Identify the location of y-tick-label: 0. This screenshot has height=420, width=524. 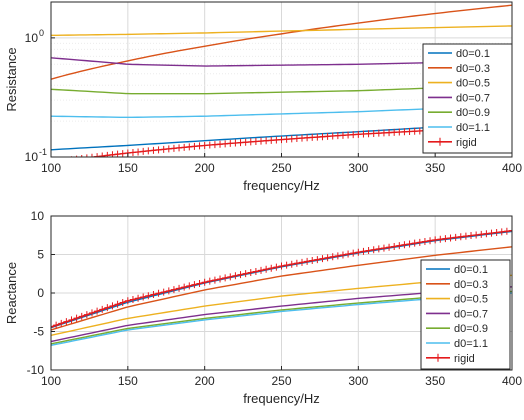
(40, 293).